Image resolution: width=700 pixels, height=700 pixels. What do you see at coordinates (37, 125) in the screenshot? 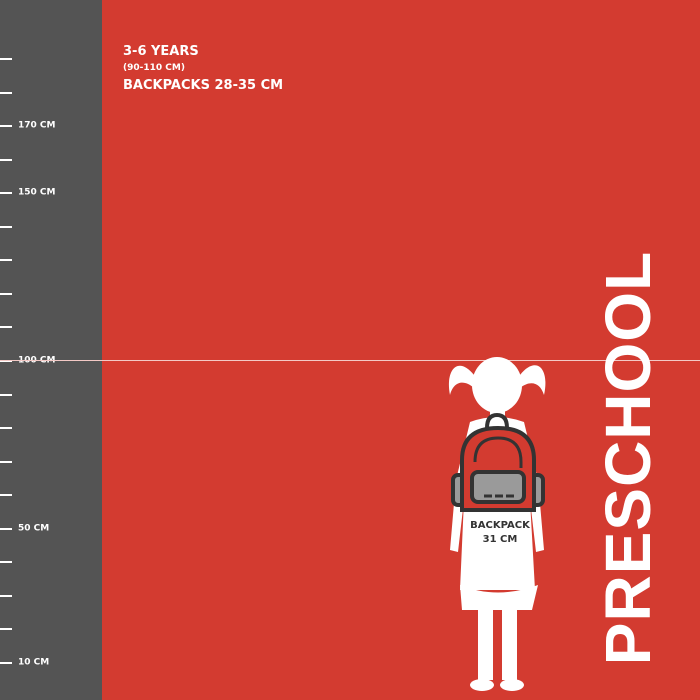
I see `ruler-label: 170 CM` at bounding box center [37, 125].